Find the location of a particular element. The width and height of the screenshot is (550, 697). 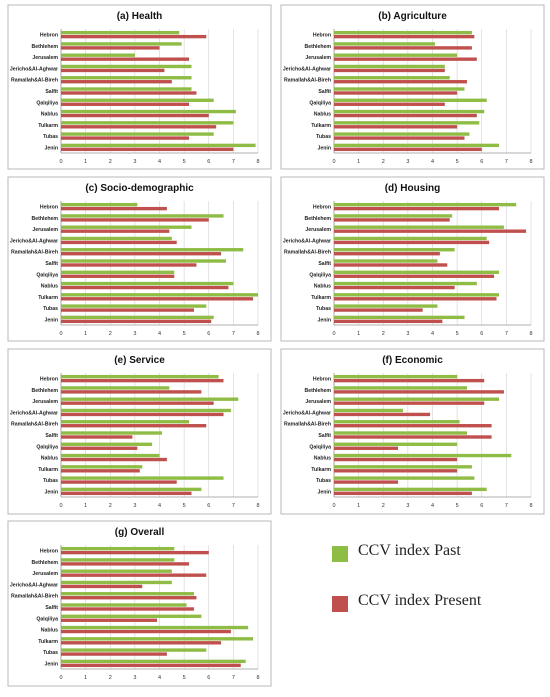

bar-past-nablus is located at coordinates (147, 283).